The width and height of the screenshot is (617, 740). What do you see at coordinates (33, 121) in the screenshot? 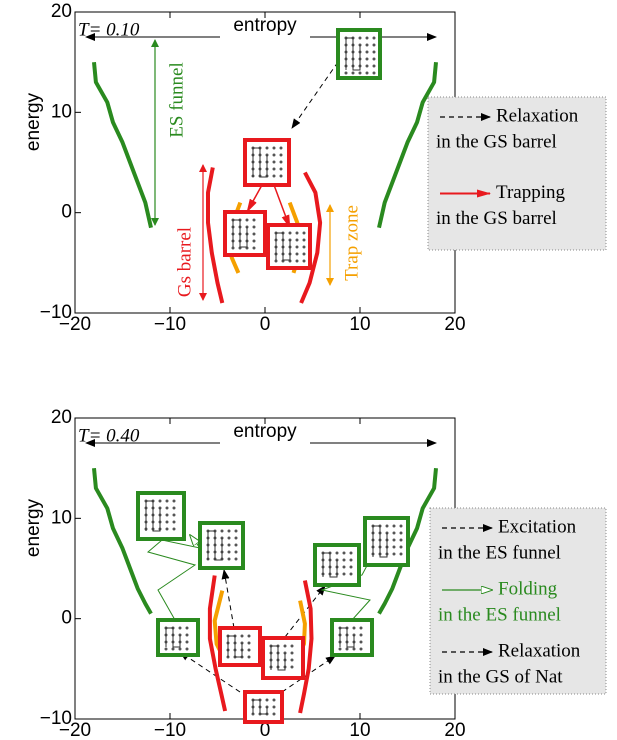
I see `y-axis-label: energy` at bounding box center [33, 121].